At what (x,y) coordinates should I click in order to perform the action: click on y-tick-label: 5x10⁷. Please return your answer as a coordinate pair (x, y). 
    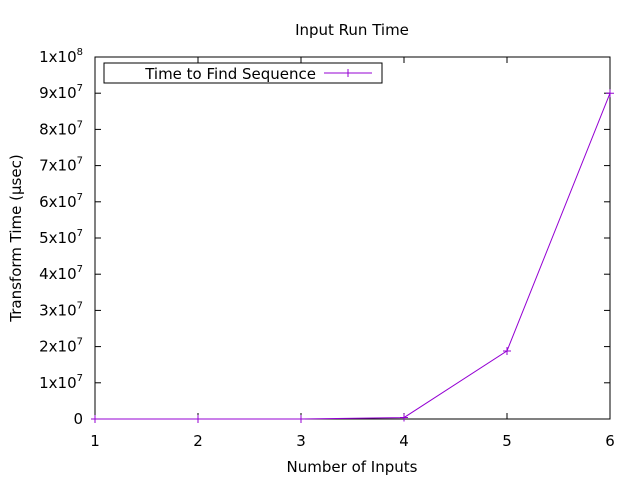
    Looking at the image, I should click on (61, 237).